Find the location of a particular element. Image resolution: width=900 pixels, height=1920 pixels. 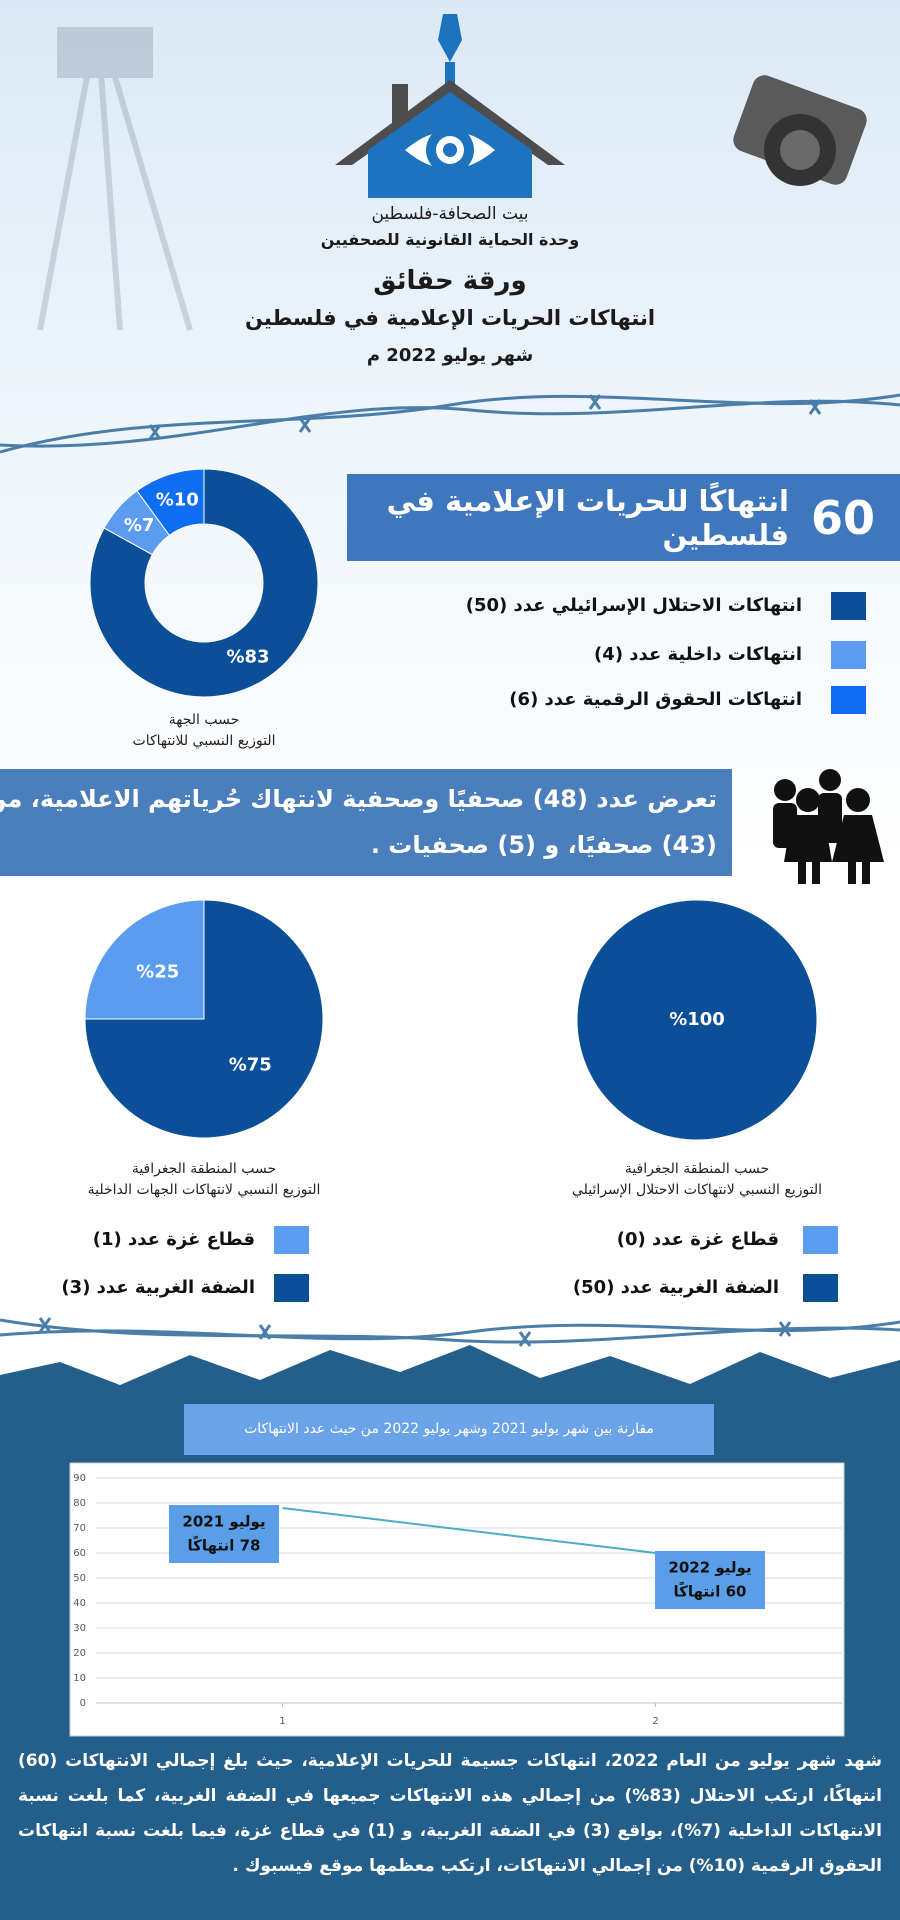

y-tick-label: 90 is located at coordinates (79, 1478).